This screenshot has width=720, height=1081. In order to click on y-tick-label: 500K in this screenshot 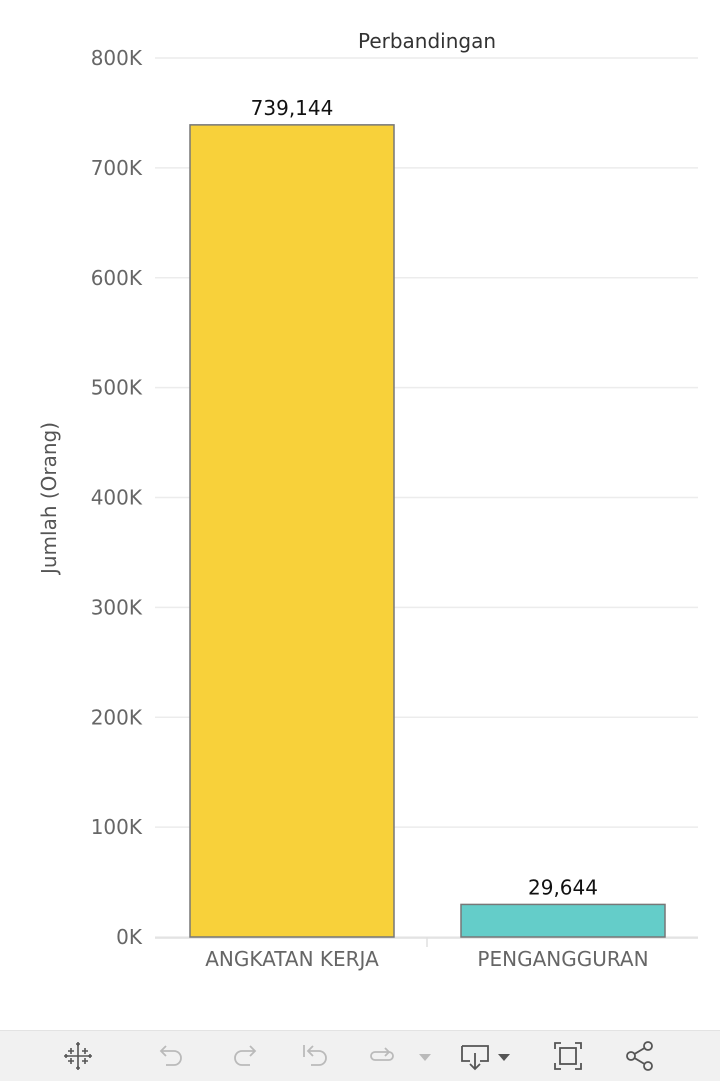, I will do `click(117, 388)`.